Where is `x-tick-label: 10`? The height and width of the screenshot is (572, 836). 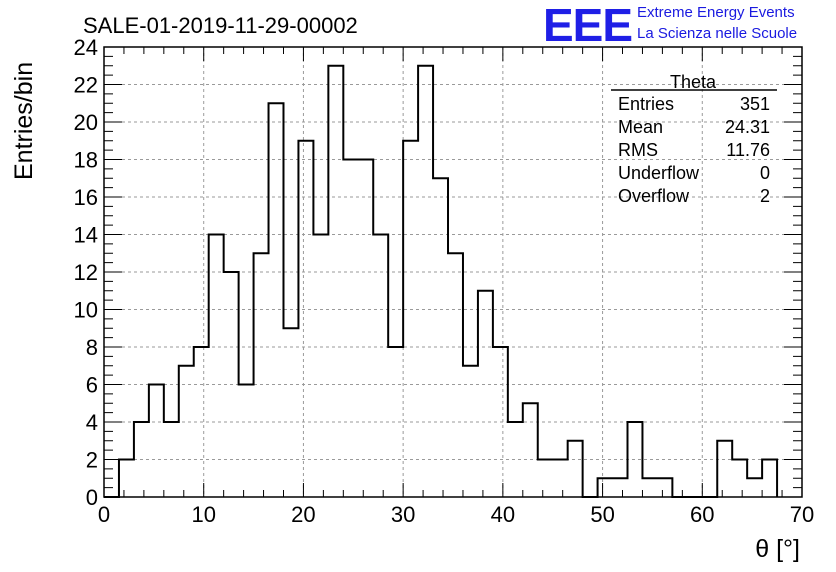 x-tick-label: 10 is located at coordinates (203, 514).